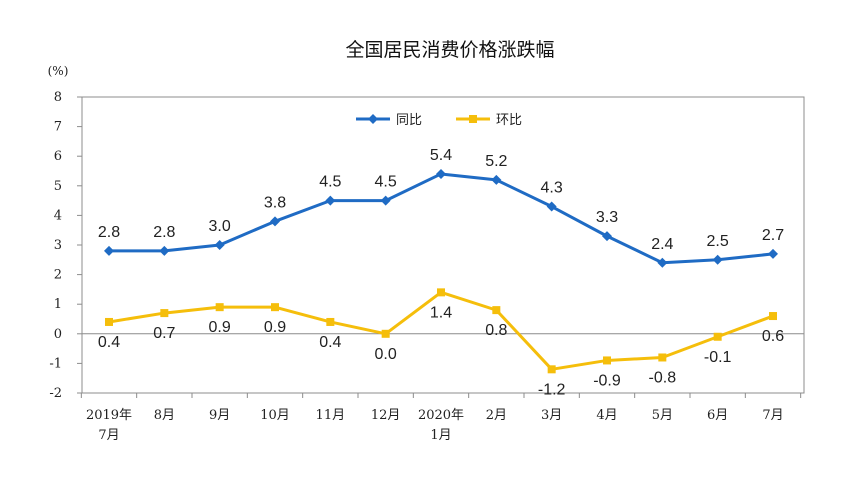 This screenshot has width=858, height=479. Describe the element at coordinates (717, 415) in the screenshot. I see `x-tick-label: 6月` at that location.